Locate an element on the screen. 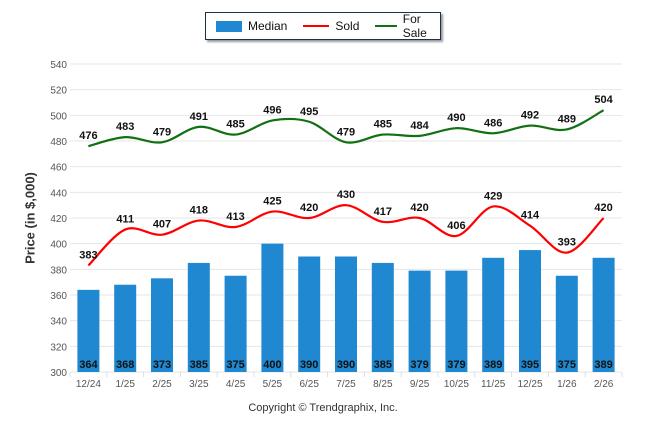 The image size is (646, 434). point-label-sold: 425 is located at coordinates (272, 202).